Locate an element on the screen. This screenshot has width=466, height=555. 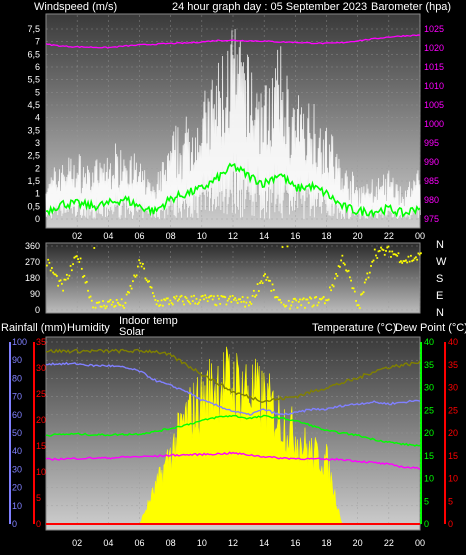
windspeed-tick-label: 5 is located at coordinates (37, 92).